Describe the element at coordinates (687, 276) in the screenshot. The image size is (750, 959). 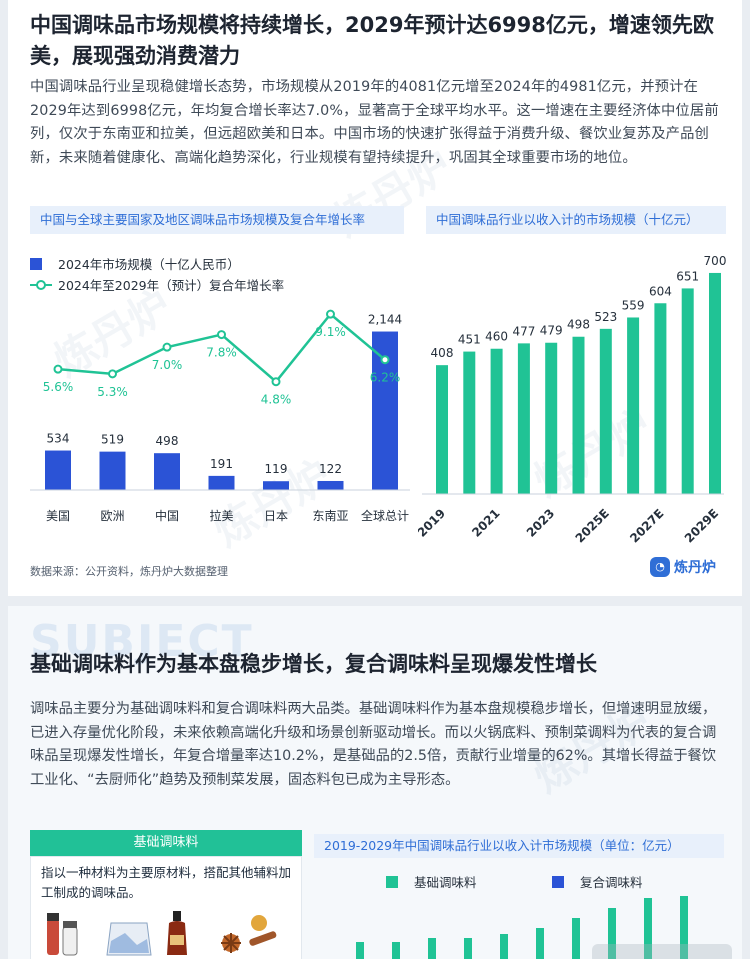
I see `bar-value-label: 651` at that location.